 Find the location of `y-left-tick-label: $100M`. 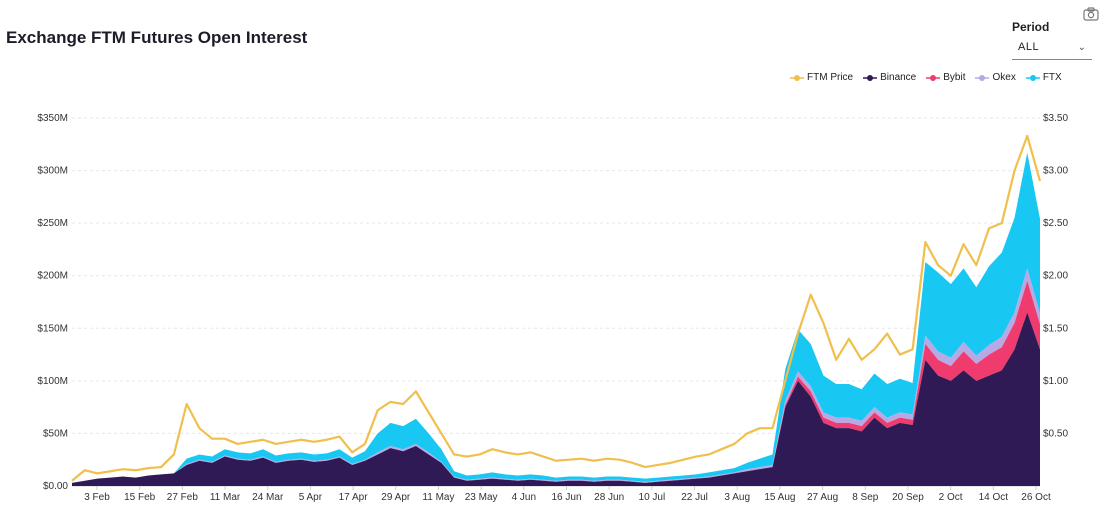

y-left-tick-label: $100M is located at coordinates (52, 381).